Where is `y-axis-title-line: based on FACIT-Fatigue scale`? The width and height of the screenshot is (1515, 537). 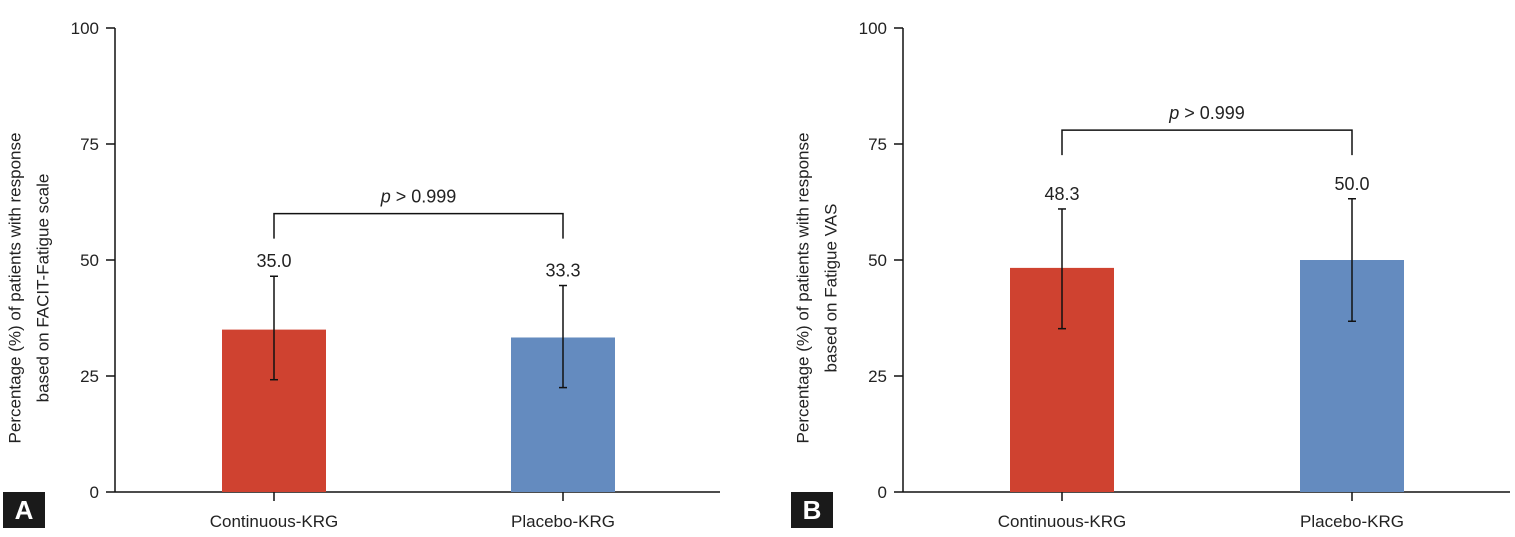
y-axis-title-line: based on FACIT-Fatigue scale is located at coordinates (42, 288).